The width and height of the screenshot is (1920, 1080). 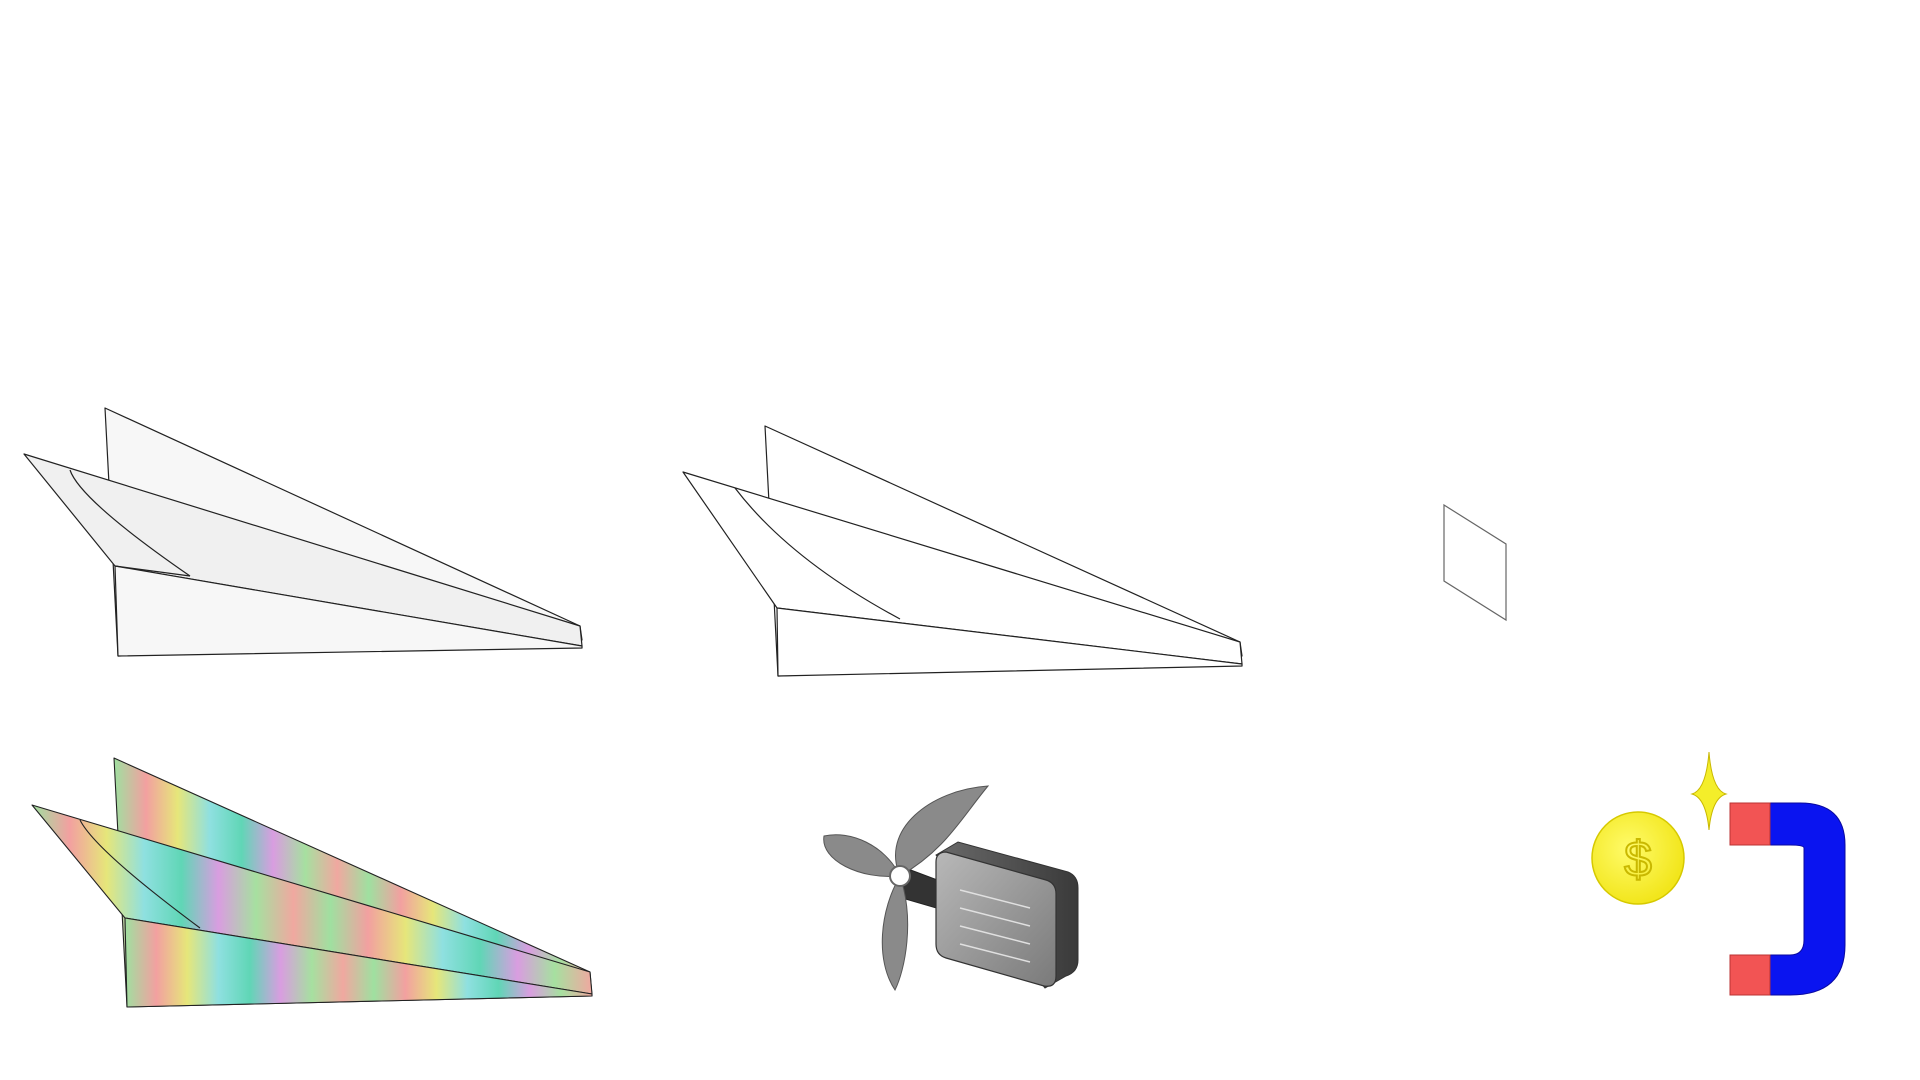 I want to click on coin-symbol: $, so click(x=1638, y=859).